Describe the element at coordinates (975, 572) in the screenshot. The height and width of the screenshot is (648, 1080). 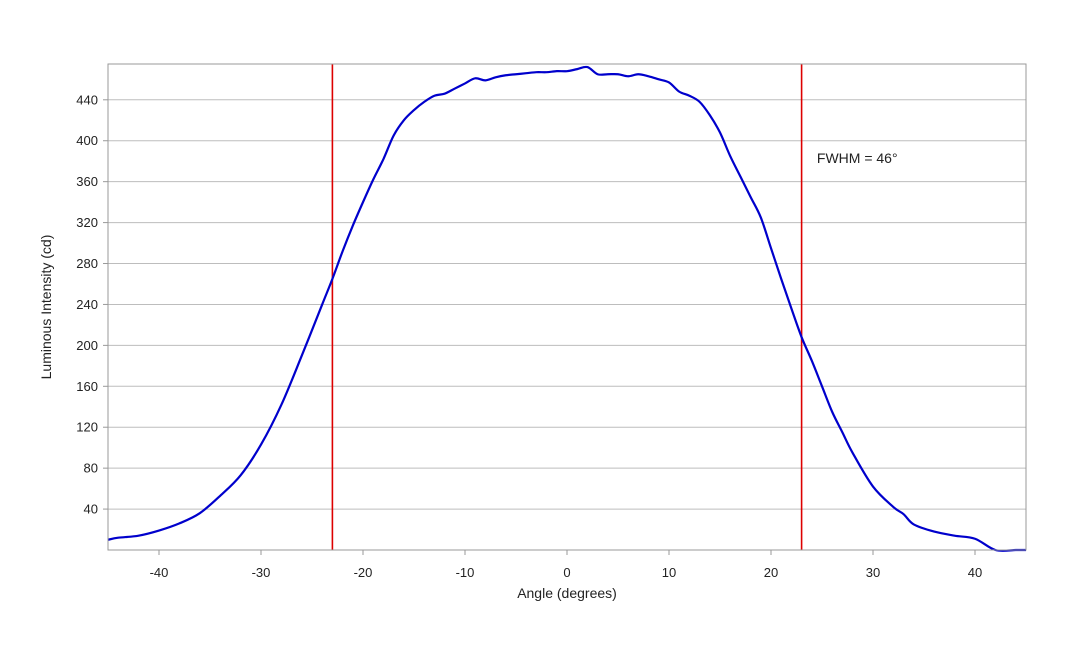
I see `x-tick-label: 40` at that location.